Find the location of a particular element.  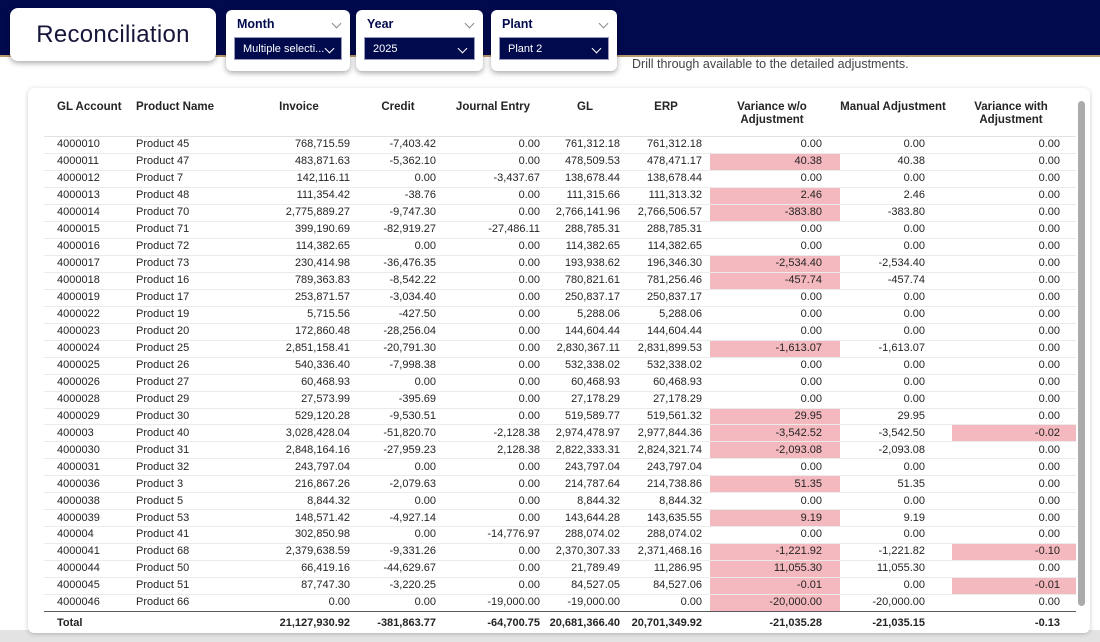

cell-manual: -2,093.08 is located at coordinates (896, 450).